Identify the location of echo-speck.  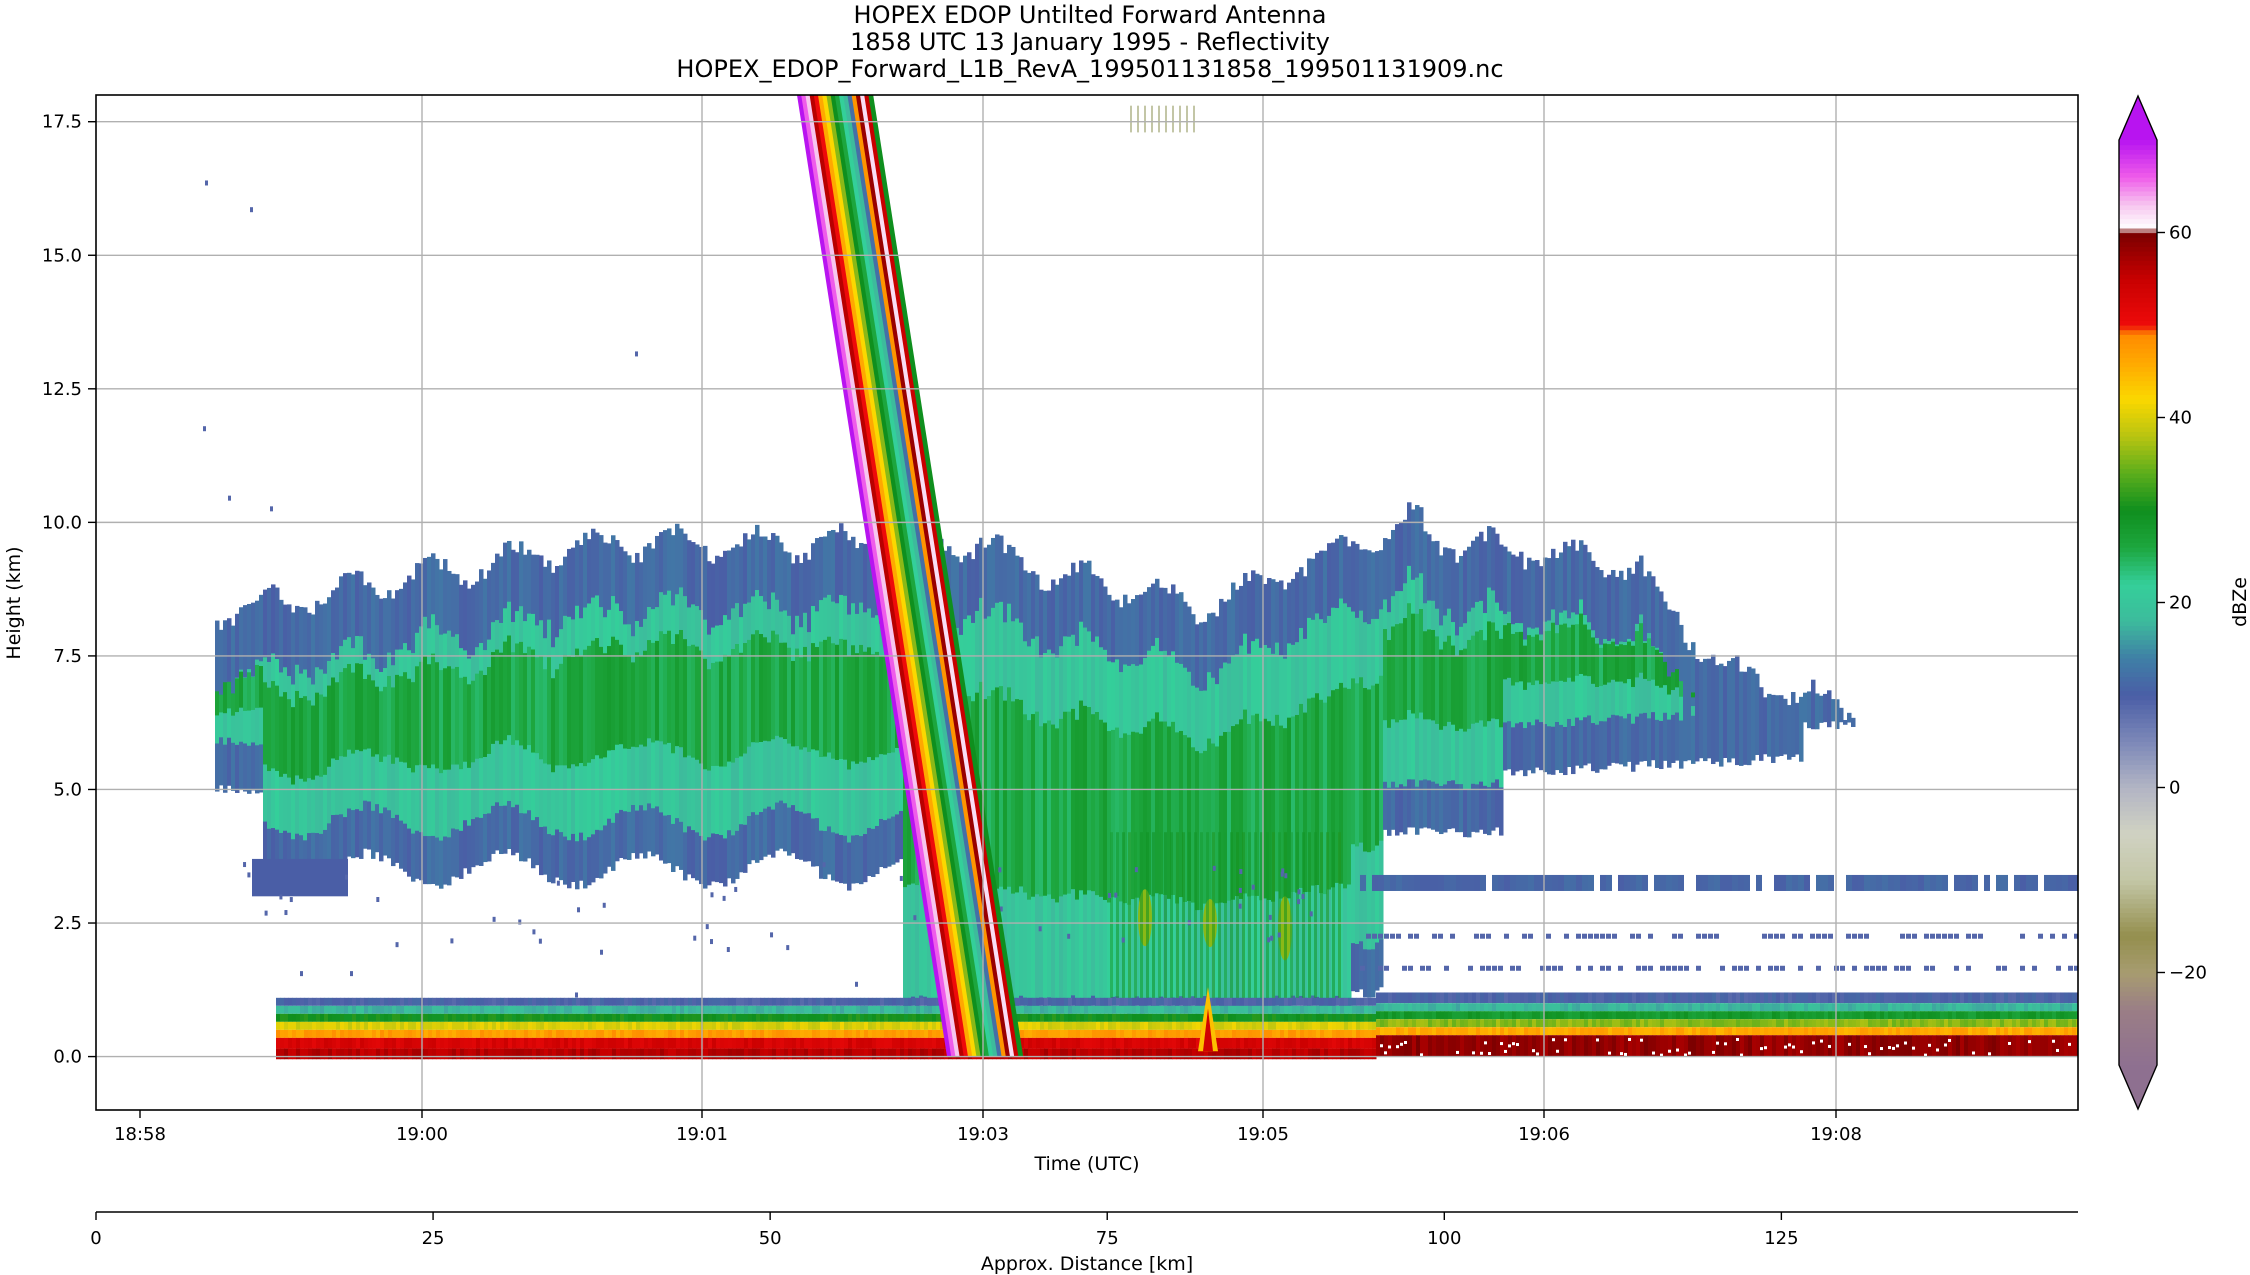
(540, 941).